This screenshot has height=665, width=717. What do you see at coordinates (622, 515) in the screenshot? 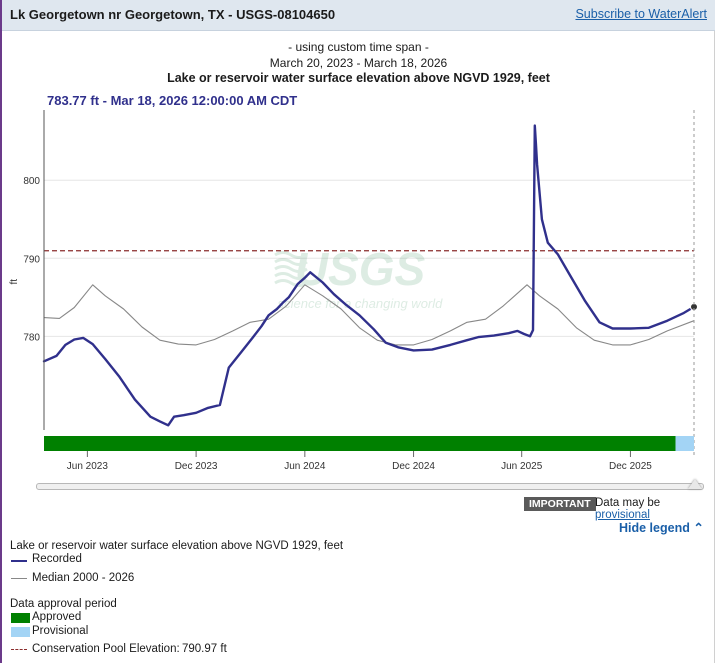
I see `provisional-link: provisional` at bounding box center [622, 515].